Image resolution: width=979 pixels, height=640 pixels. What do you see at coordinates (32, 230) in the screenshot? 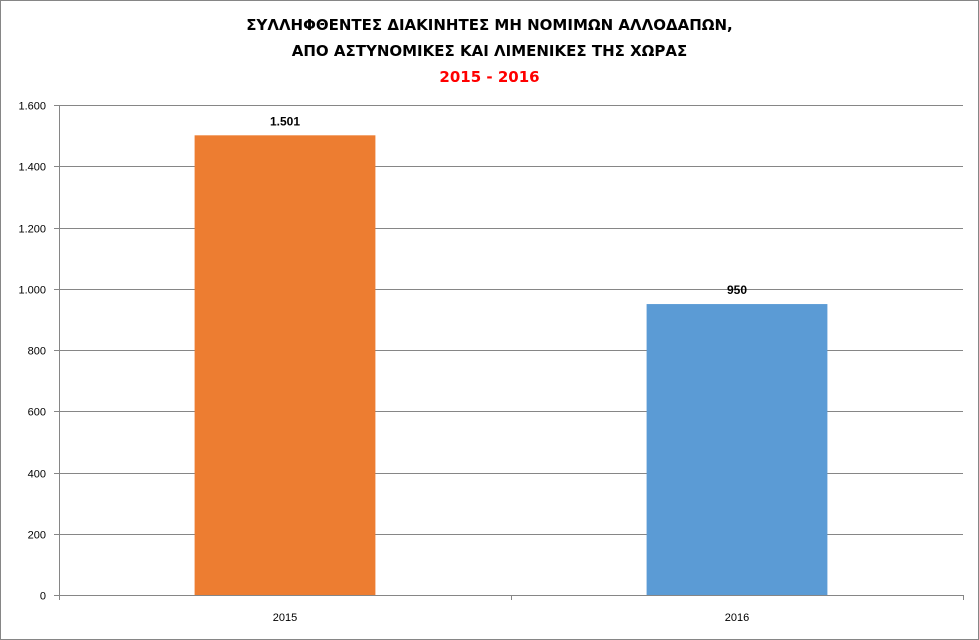
I see `y-tick-label: 1.200` at bounding box center [32, 230].